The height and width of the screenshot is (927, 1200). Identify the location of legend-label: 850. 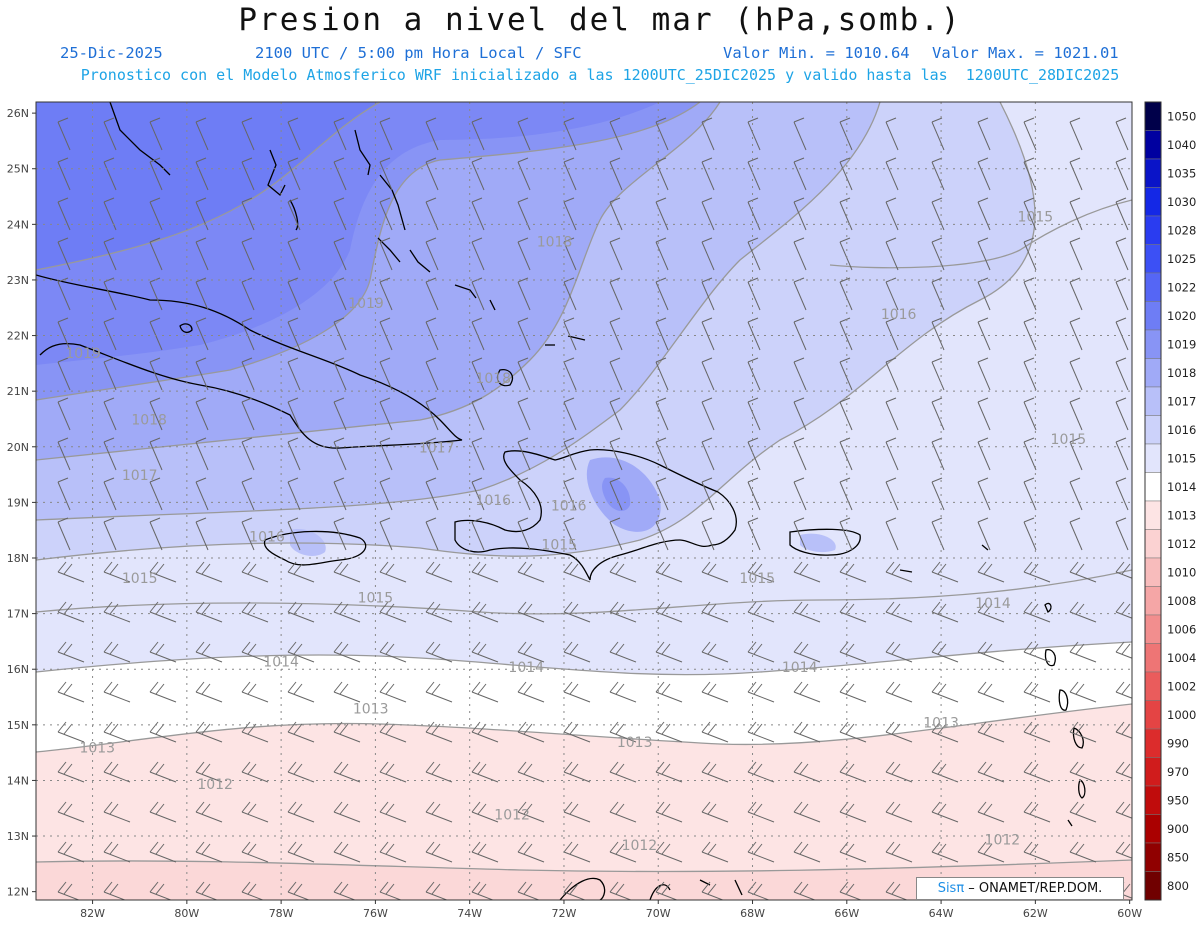
(1178, 857).